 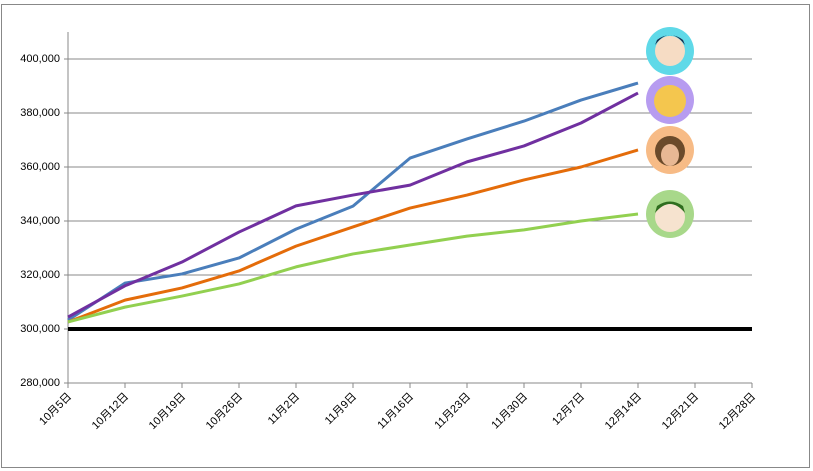 I want to click on avatar-2-face, so click(x=670, y=101).